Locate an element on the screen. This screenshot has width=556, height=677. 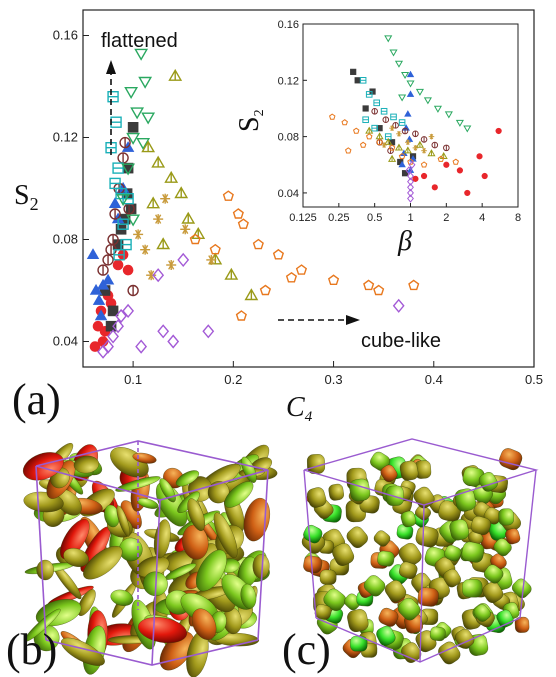
main-x-tick-label: 0.3 is located at coordinates (334, 379).